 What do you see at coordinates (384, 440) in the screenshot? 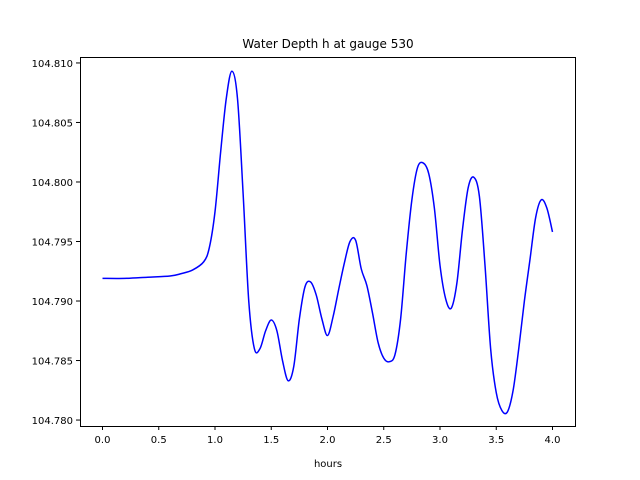
I see `x-tick-label: 2.5` at bounding box center [384, 440].